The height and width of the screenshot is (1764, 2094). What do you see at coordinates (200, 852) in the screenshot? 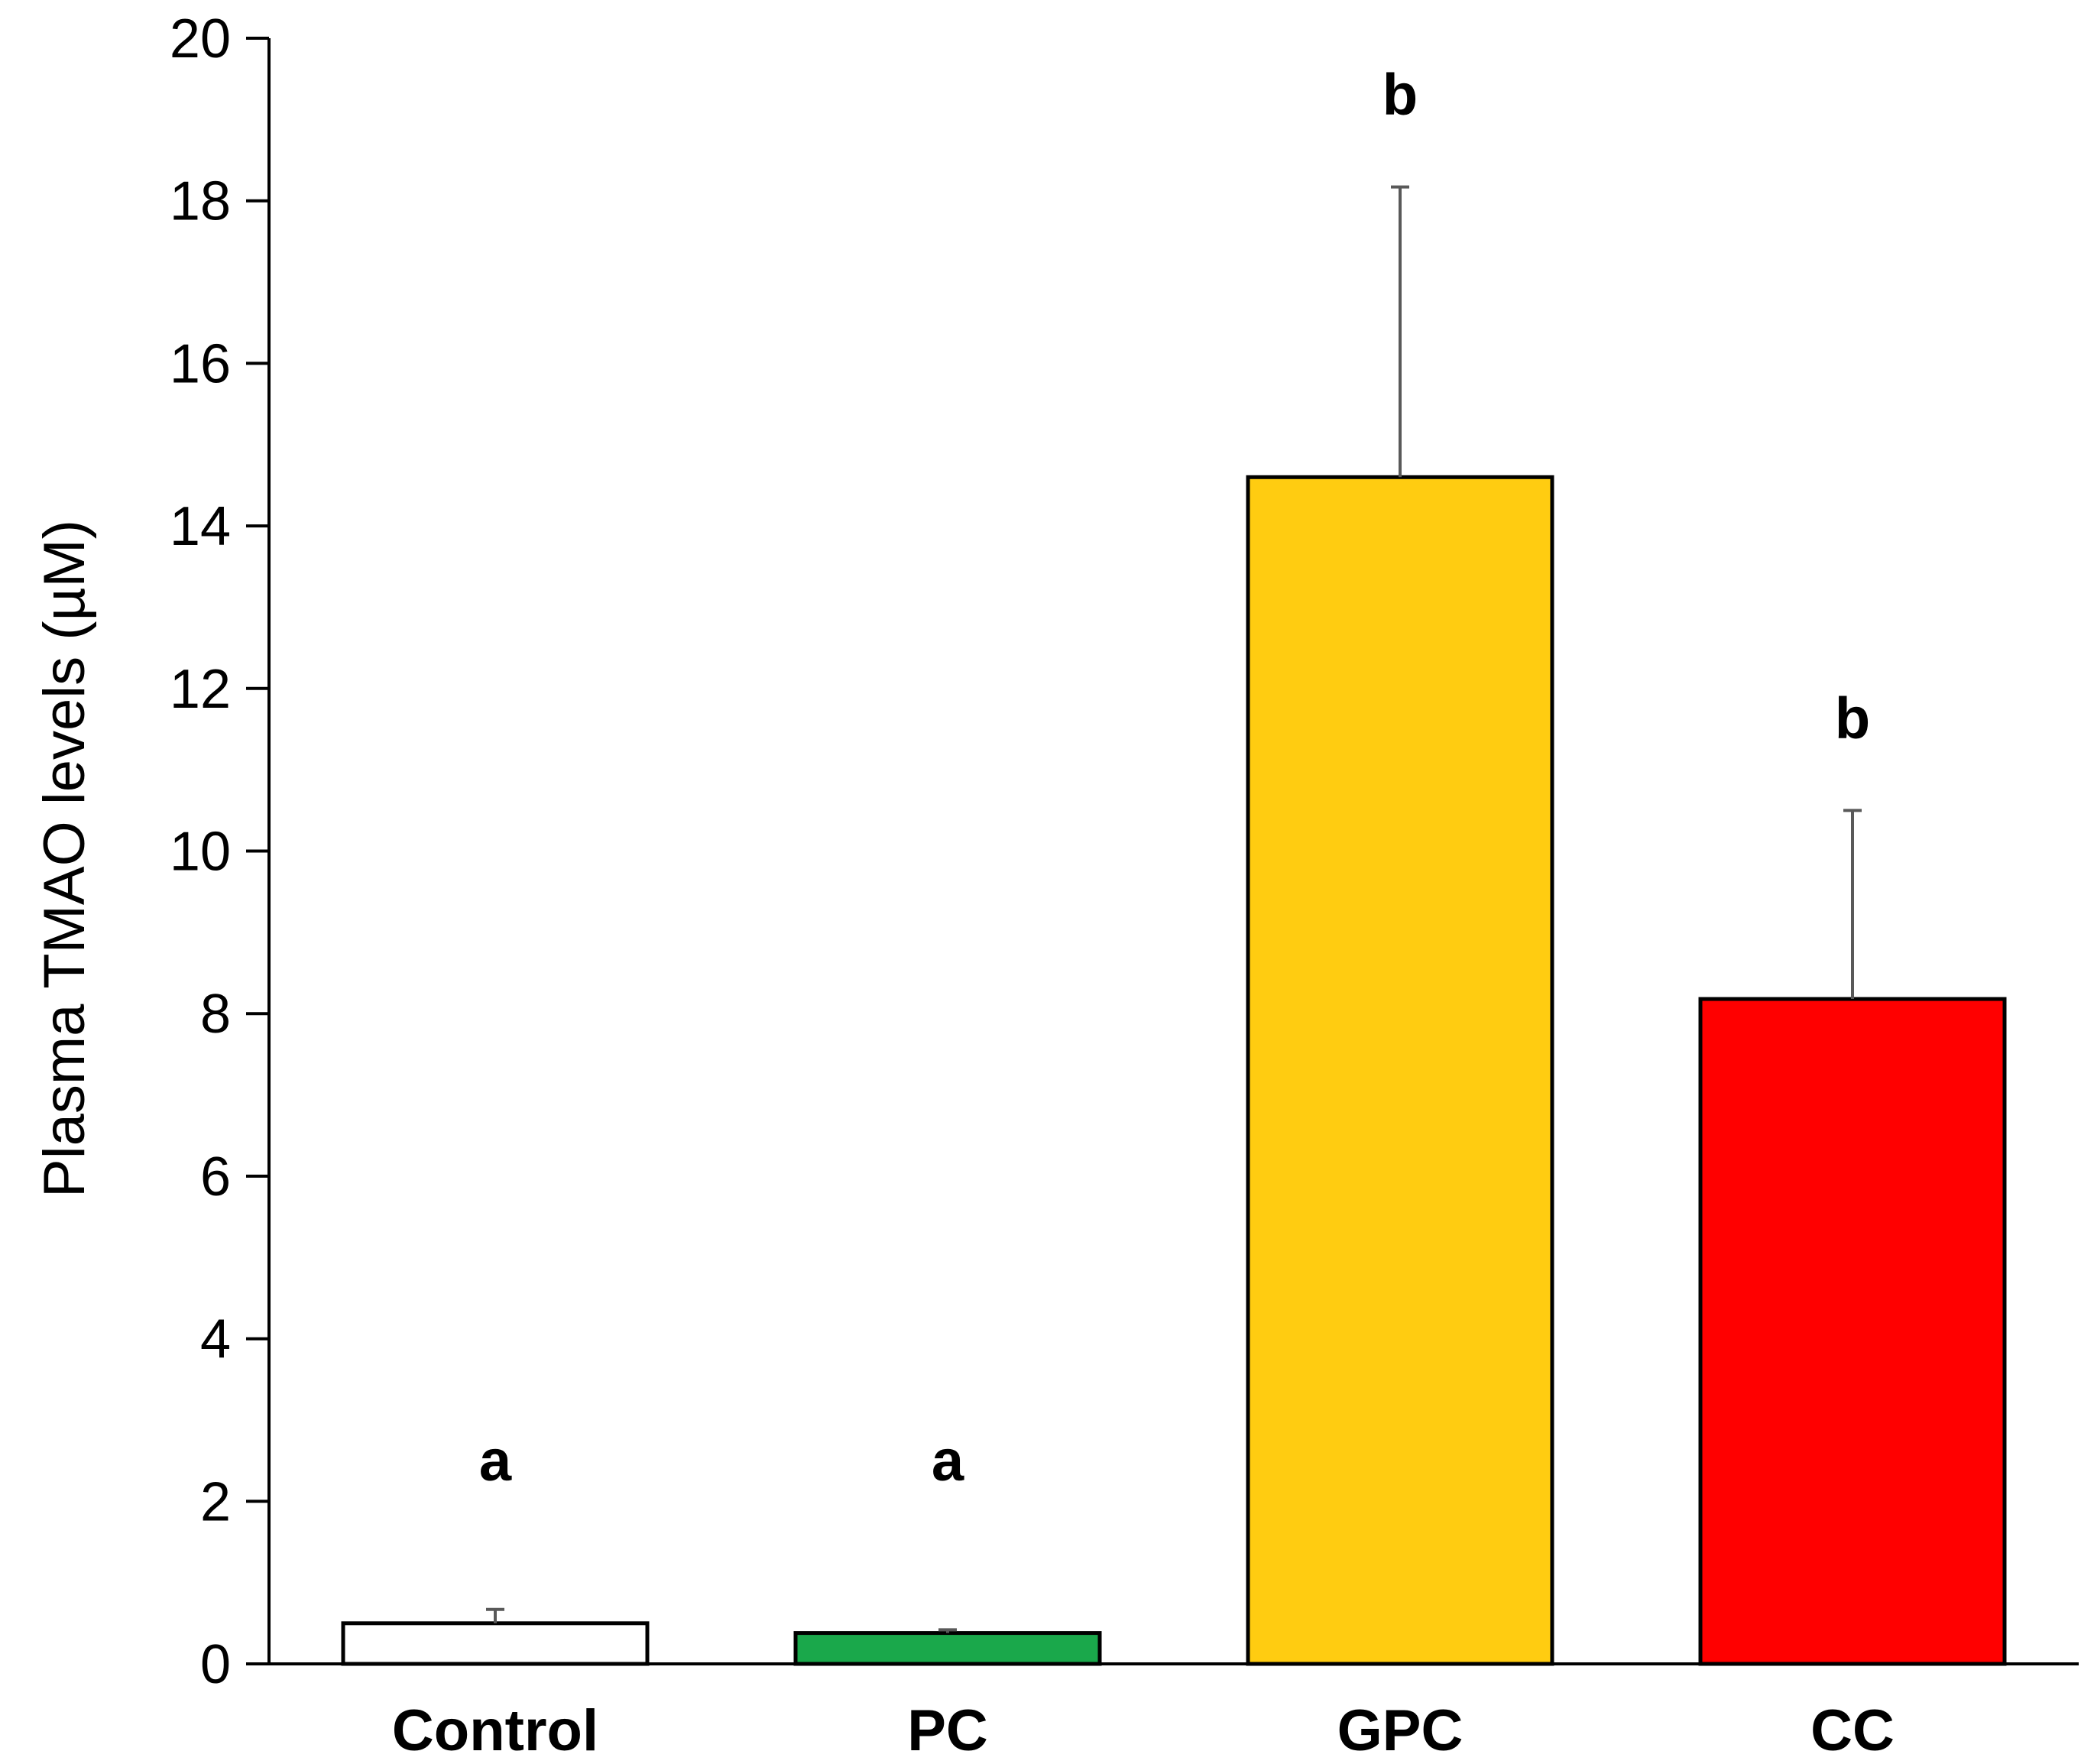
I see `y-tick-label: 10` at bounding box center [200, 852].